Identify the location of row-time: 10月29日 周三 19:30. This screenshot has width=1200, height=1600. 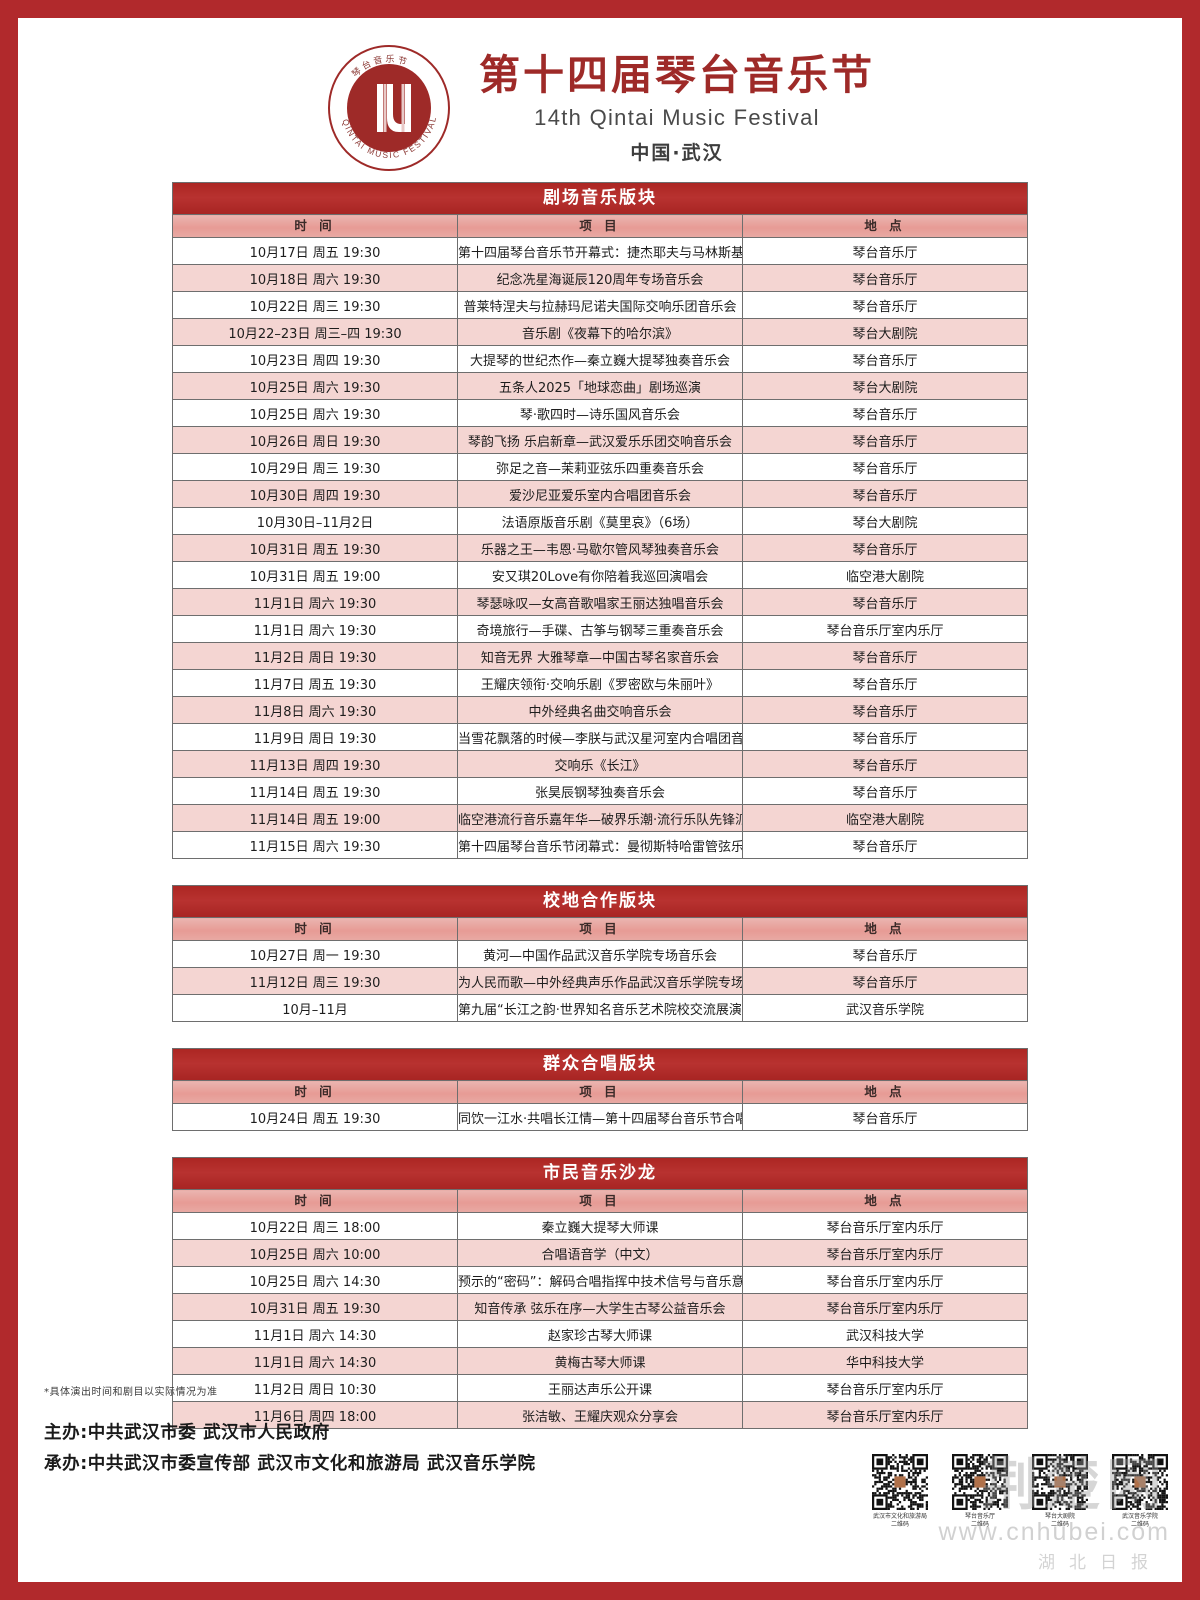
(315, 467).